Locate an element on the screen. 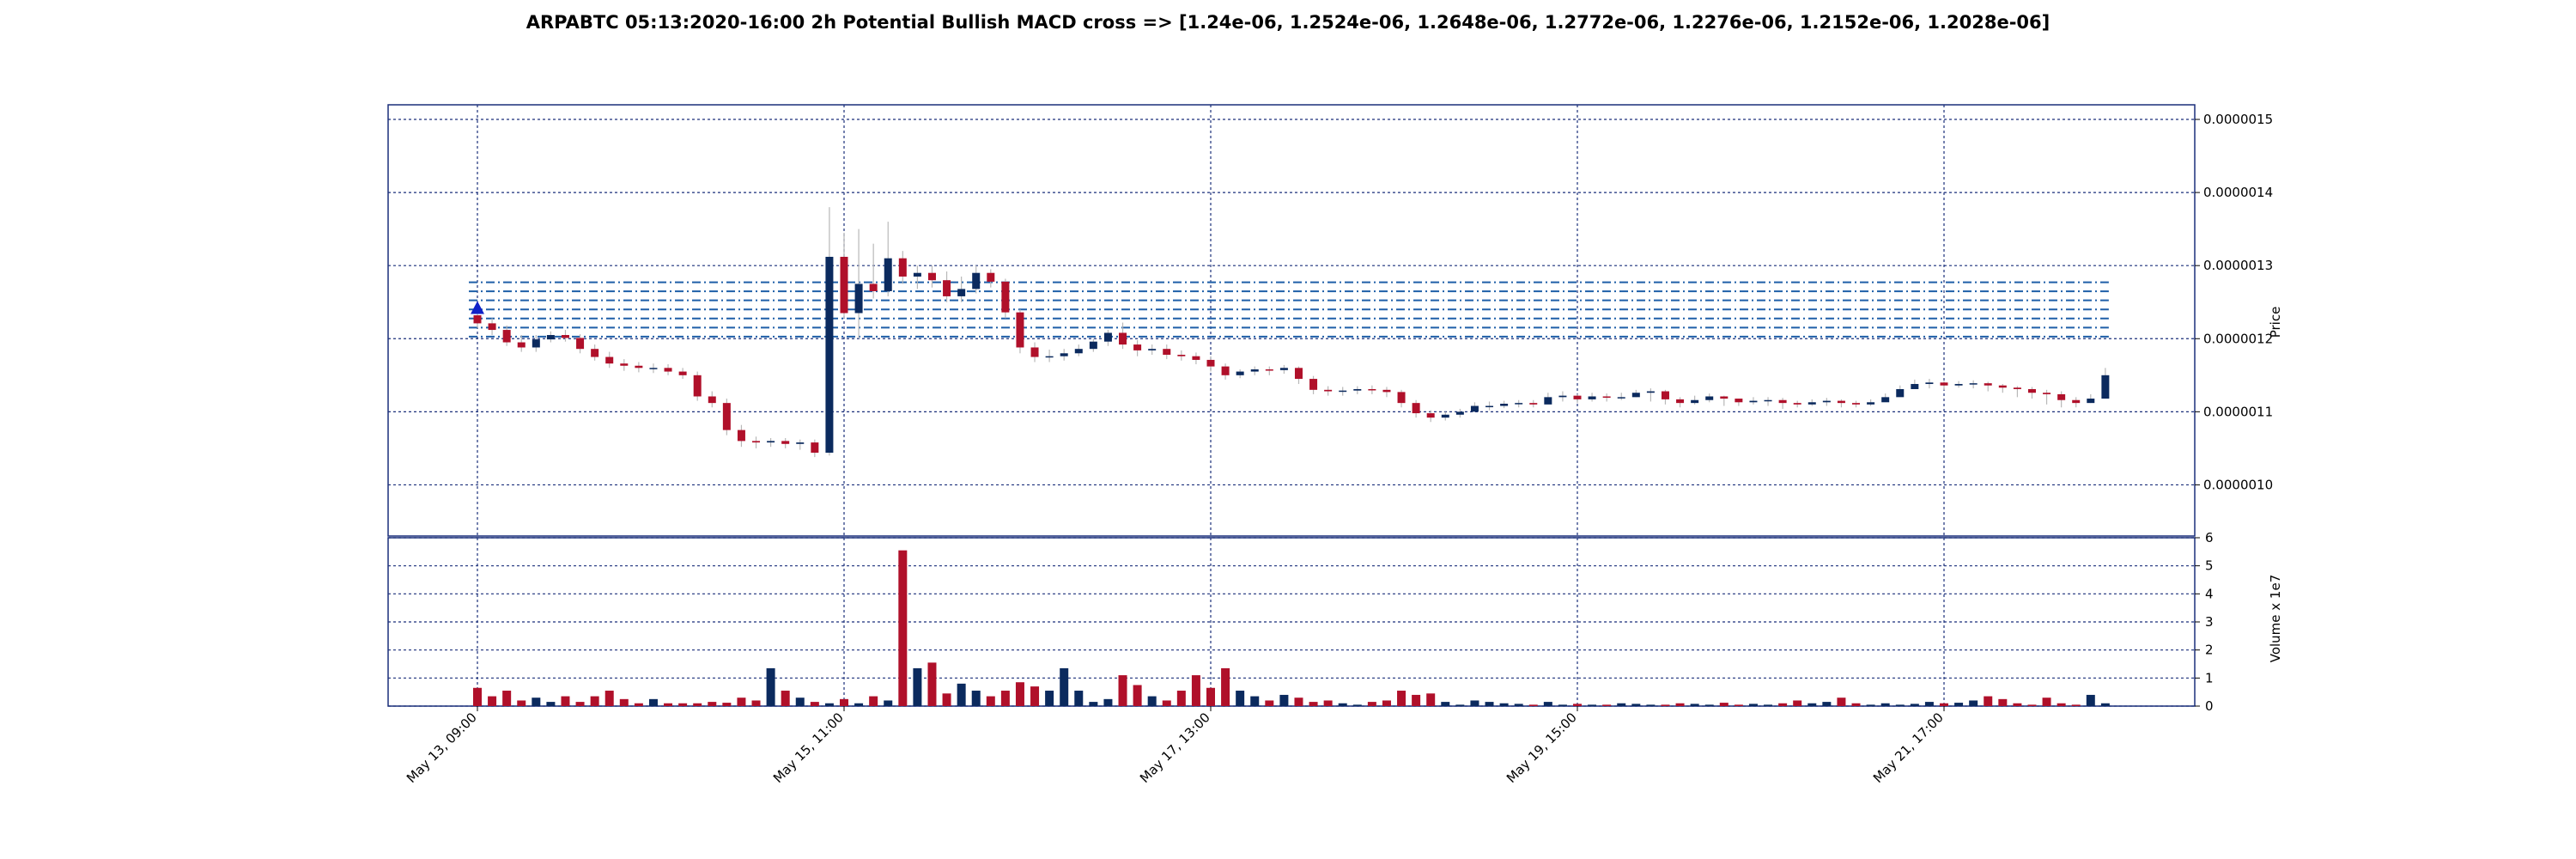  x-tick-label: May 15, 11:00 is located at coordinates (808, 748).